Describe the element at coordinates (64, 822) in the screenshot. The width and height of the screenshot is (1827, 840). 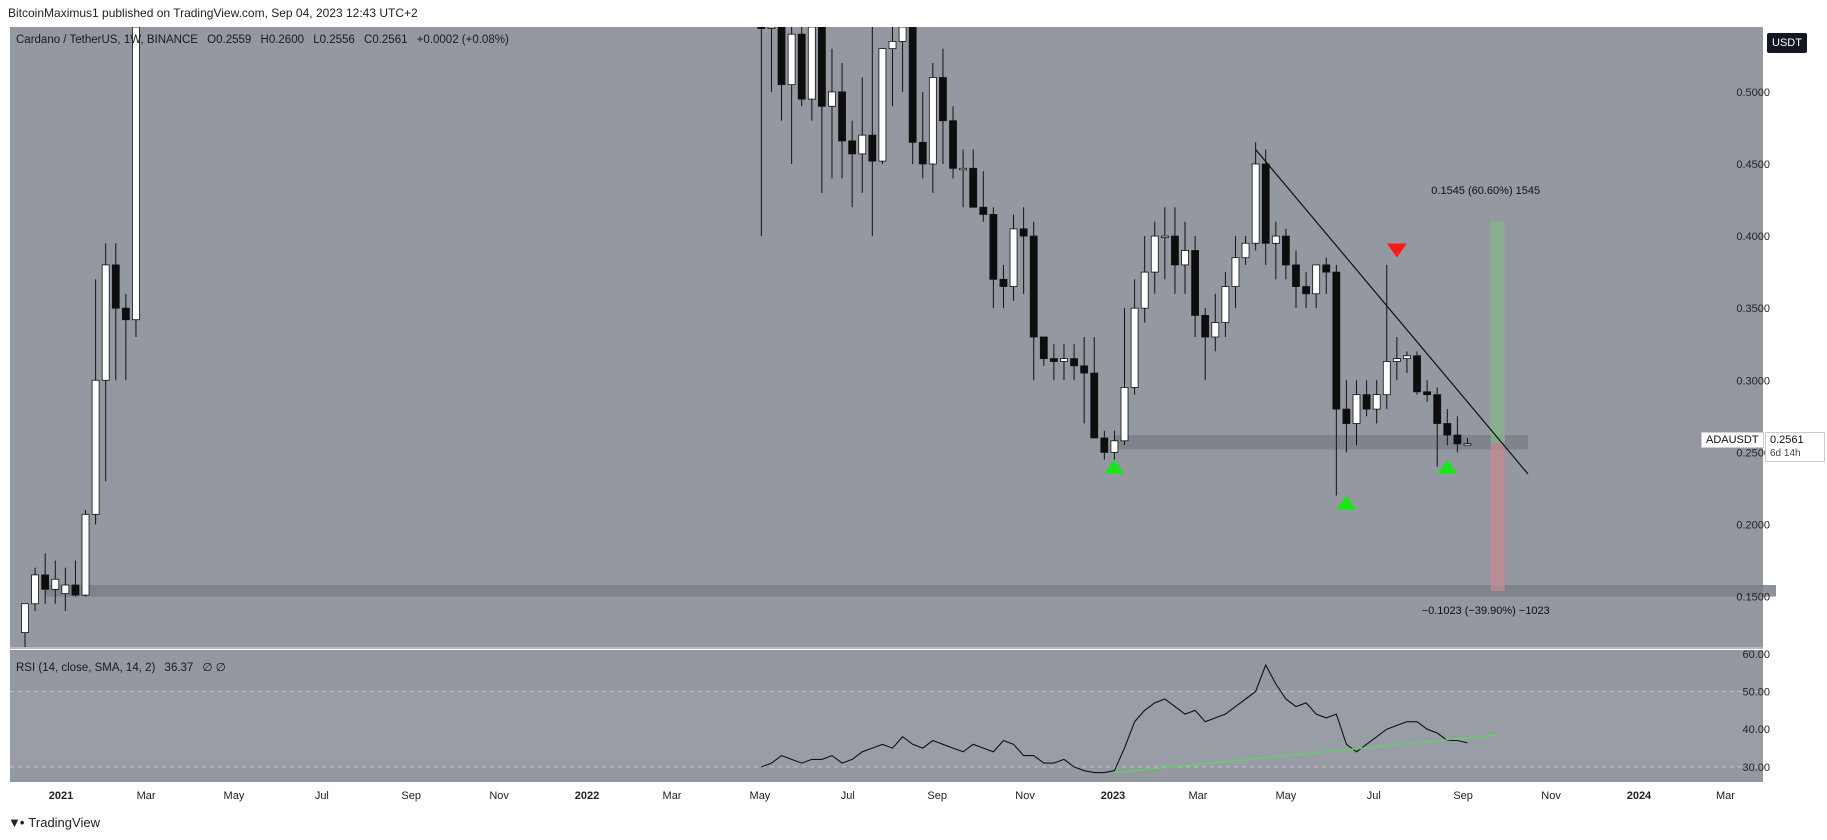
I see `footer-brand: TradingView` at that location.